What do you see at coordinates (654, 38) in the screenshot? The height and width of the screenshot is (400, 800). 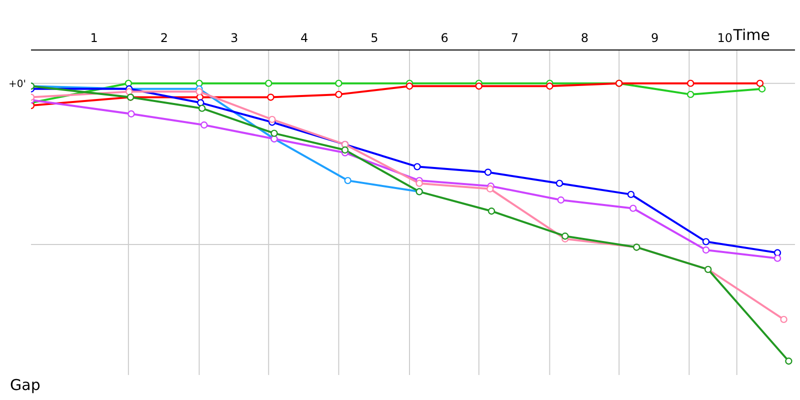 I see `x-tick-label: 9` at bounding box center [654, 38].